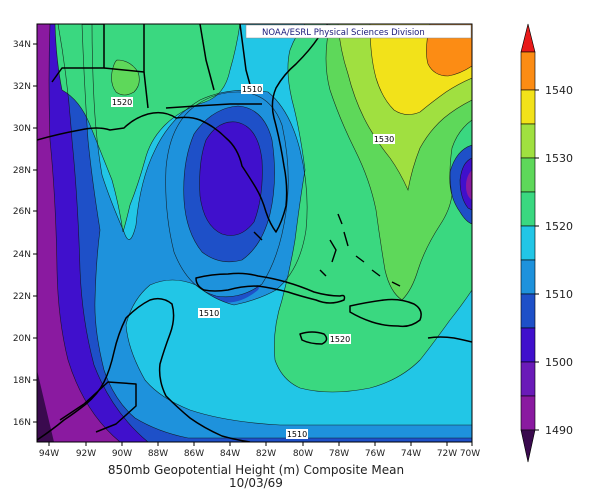 The image size is (592, 491). I want to click on svg-text: 1500, so click(559, 362).